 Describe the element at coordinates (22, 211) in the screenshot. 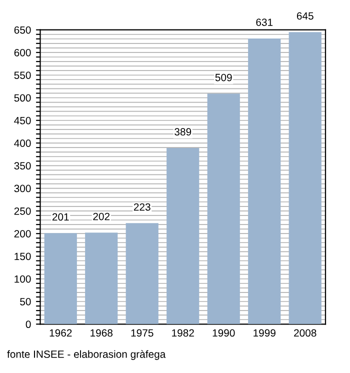

I see `y-tick-label: 250` at that location.